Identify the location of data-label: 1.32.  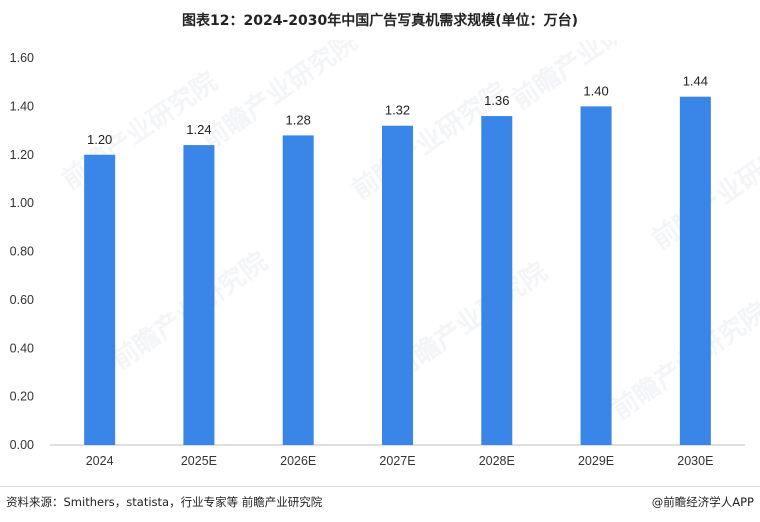
(397, 110).